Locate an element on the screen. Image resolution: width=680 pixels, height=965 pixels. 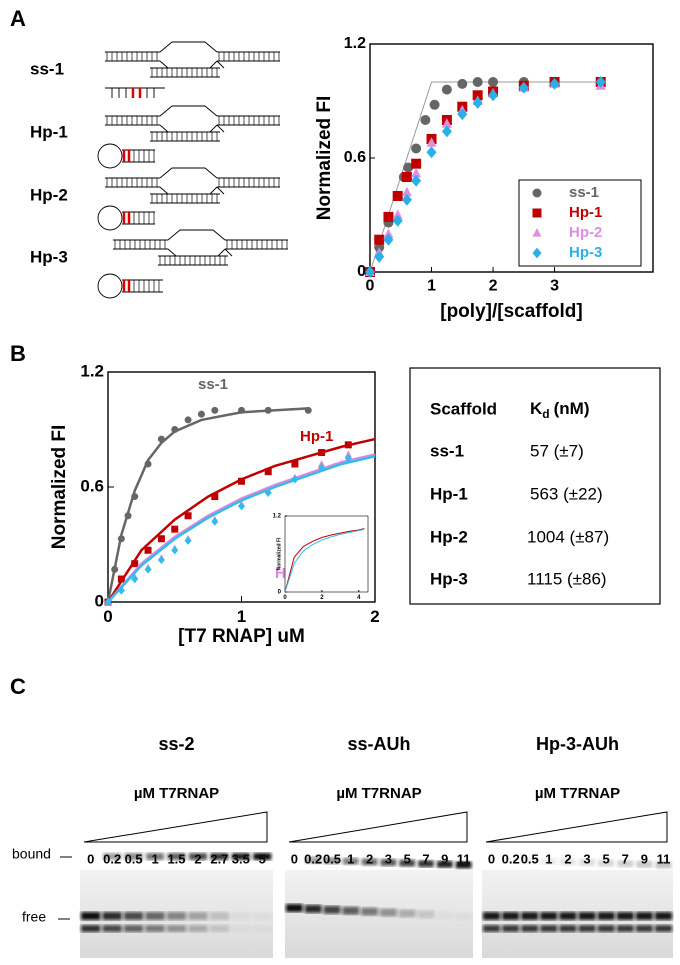
x-tick-label: 0 is located at coordinates (107, 616).